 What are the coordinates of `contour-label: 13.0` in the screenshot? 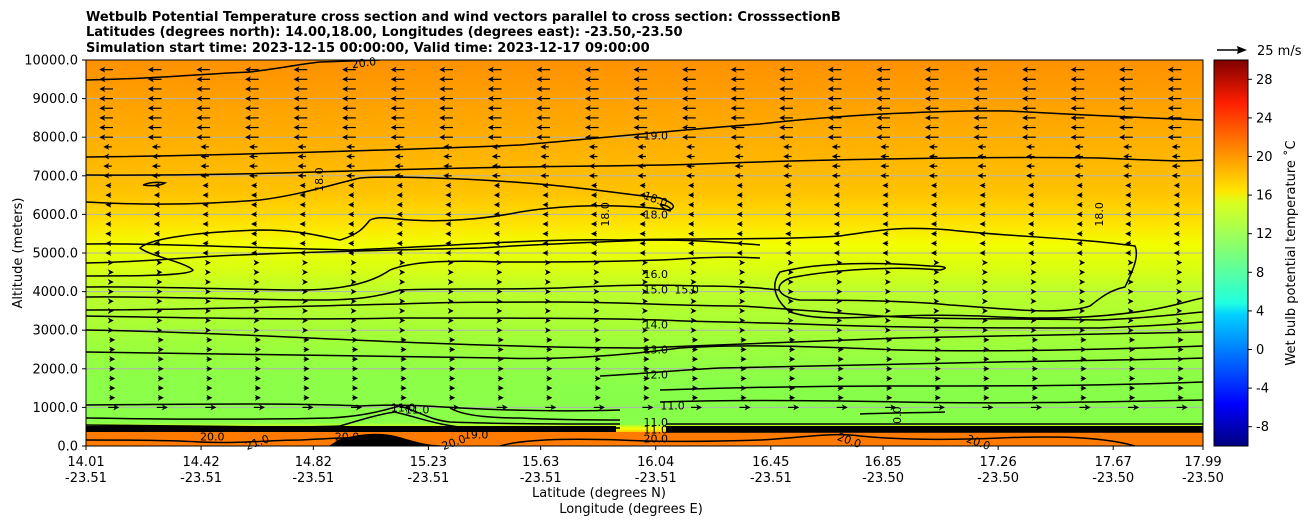 It's located at (655, 350).